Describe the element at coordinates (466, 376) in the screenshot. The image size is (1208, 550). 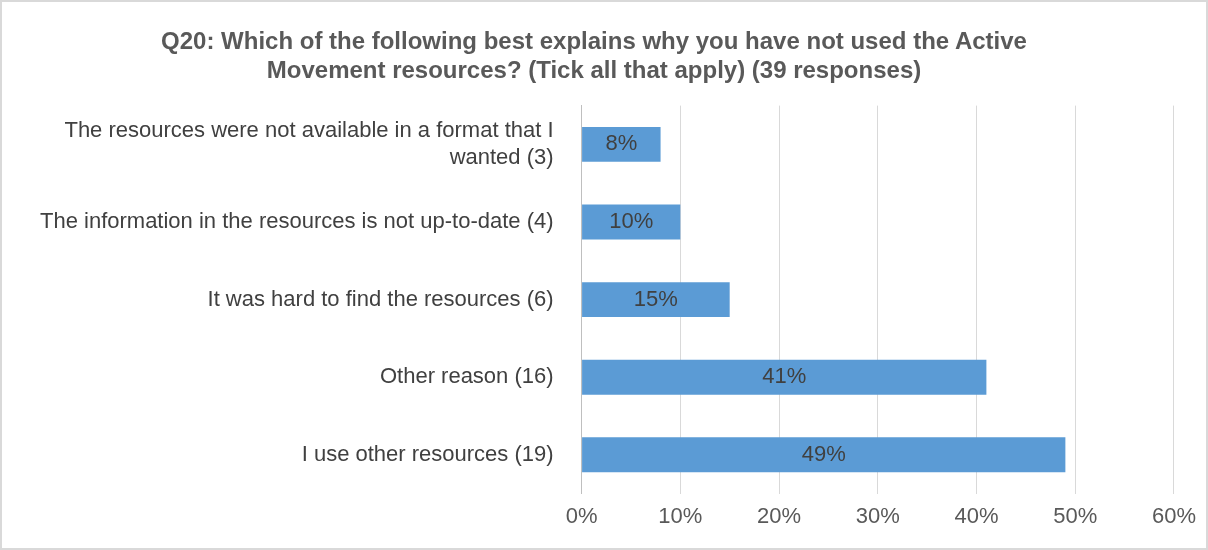
I see `y-tick-label: Other reason (16)` at that location.